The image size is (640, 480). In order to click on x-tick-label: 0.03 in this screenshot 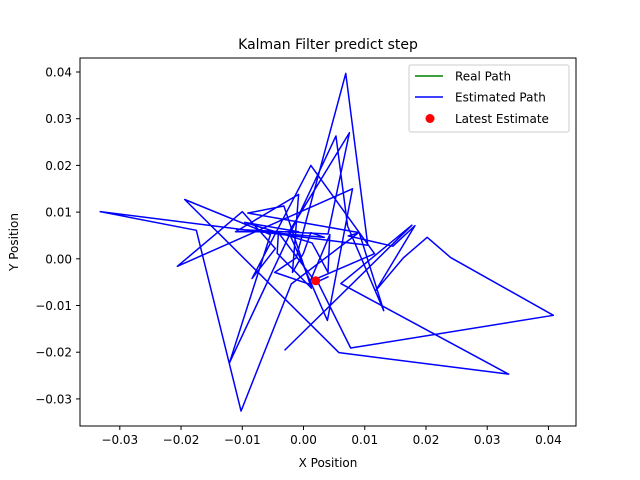, I will do `click(487, 440)`.